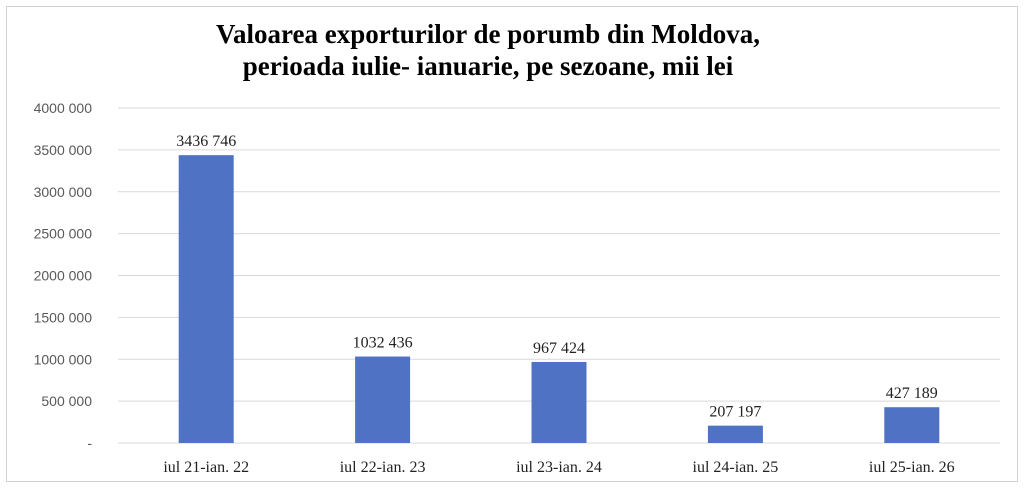 This screenshot has height=488, width=1024. I want to click on data-label: 3436 746, so click(206, 141).